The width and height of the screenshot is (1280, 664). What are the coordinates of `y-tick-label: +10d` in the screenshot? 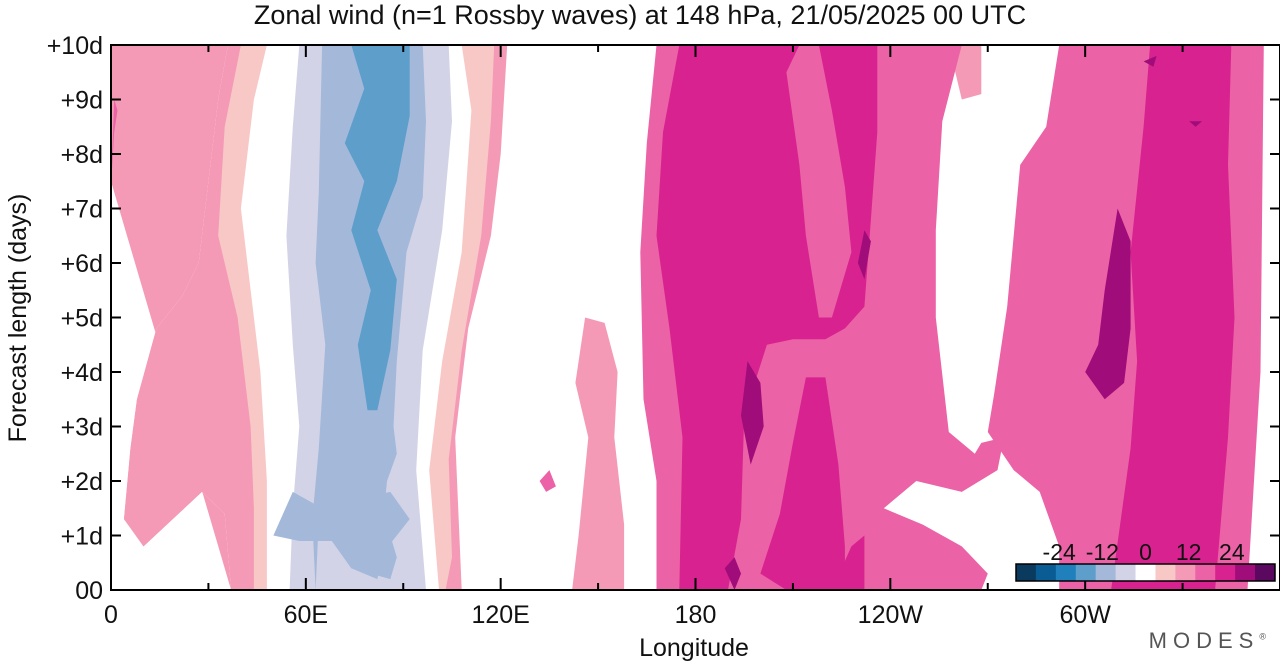 It's located at (75, 46).